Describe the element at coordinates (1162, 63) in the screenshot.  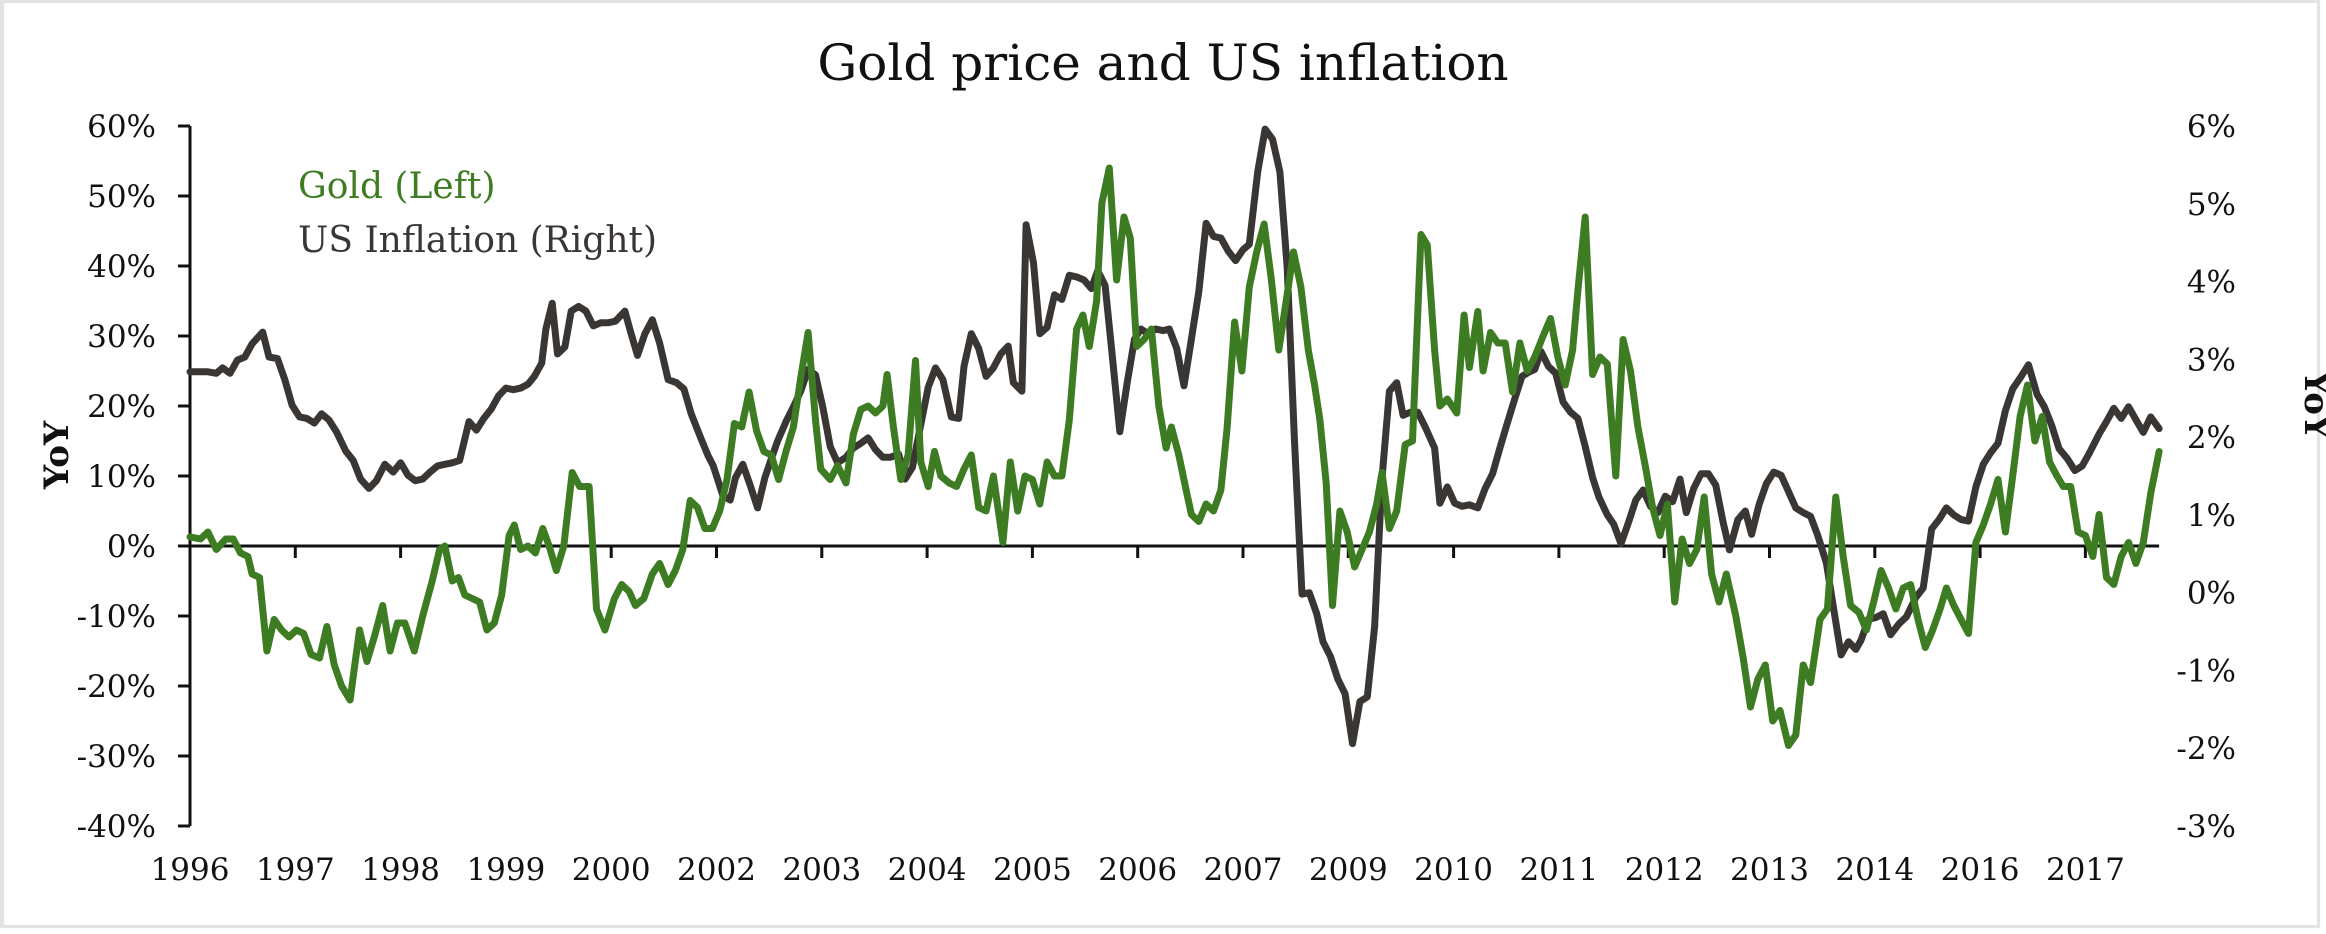
I see `chart-title: Gold price and US inflation` at that location.